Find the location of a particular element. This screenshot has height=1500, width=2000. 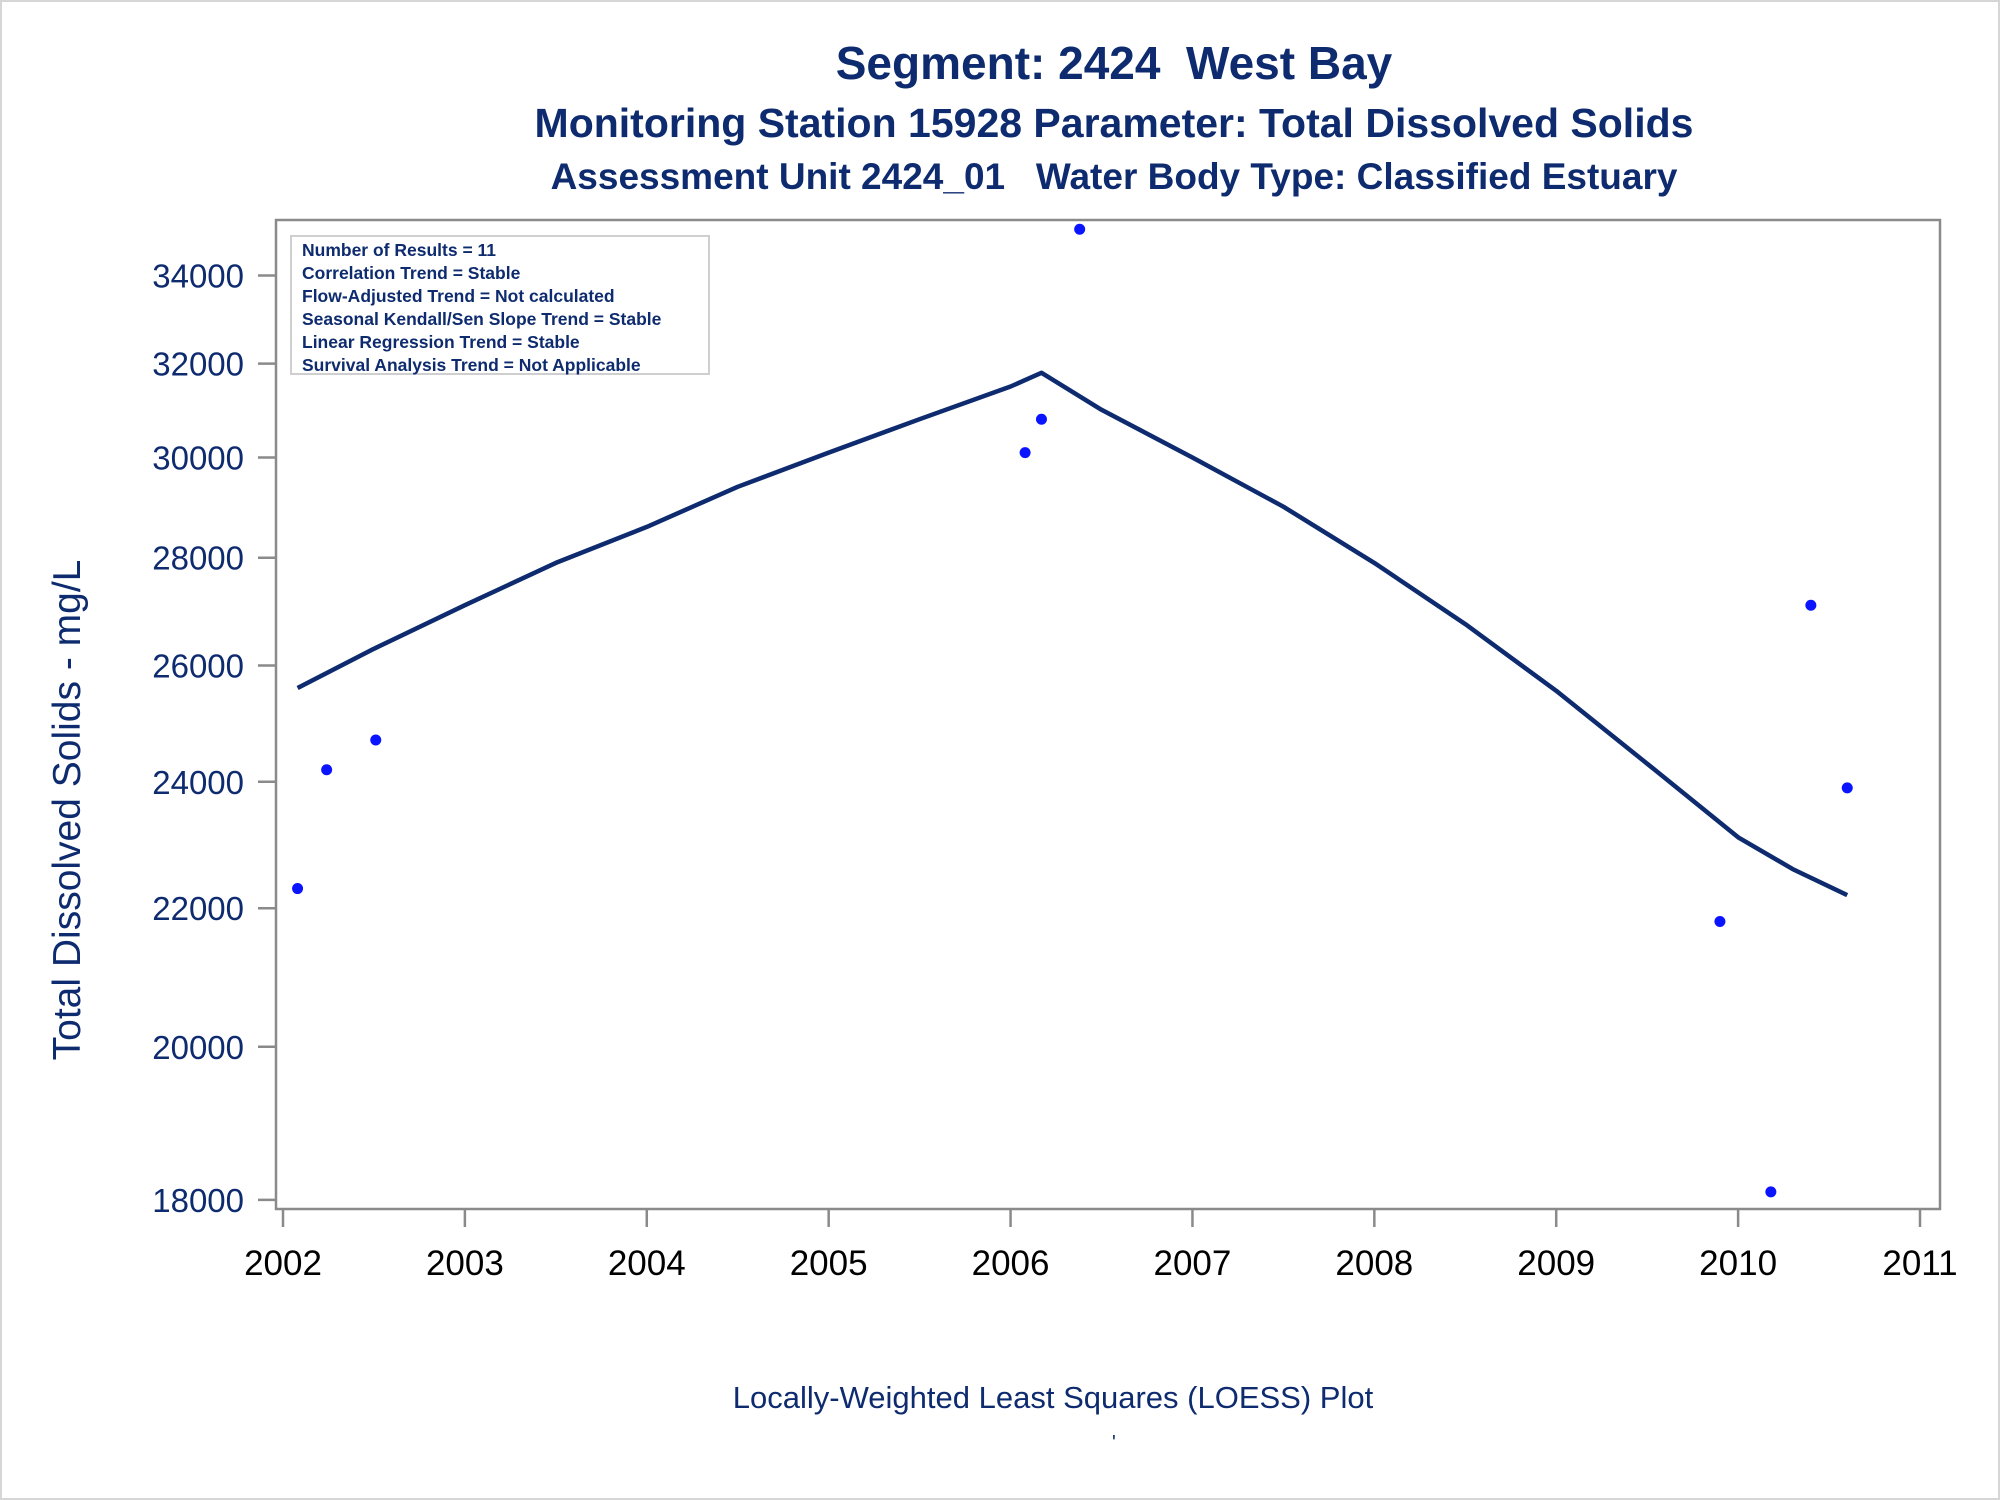

stats-line: Linear Regression Trend = Stable is located at coordinates (441, 342).